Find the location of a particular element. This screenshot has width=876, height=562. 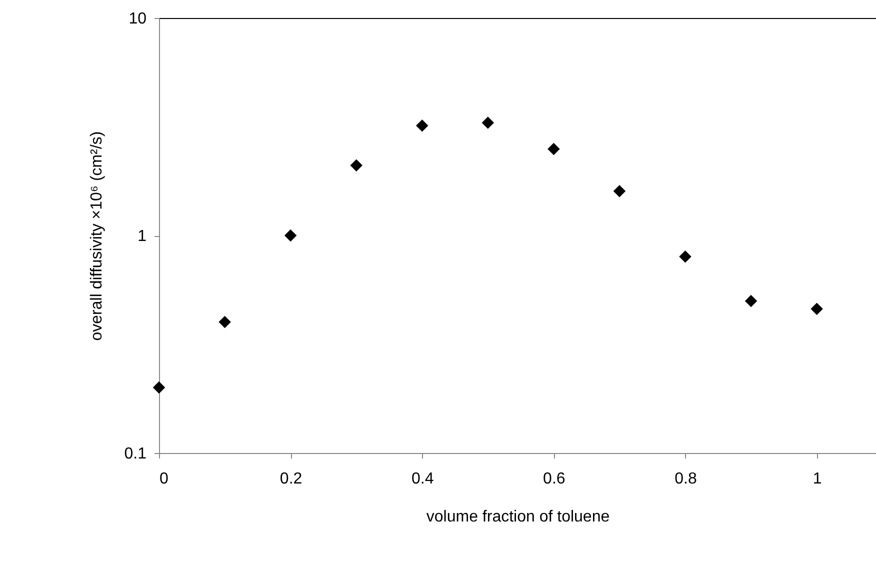

y-tick-label: 0.1 is located at coordinates (135, 454).